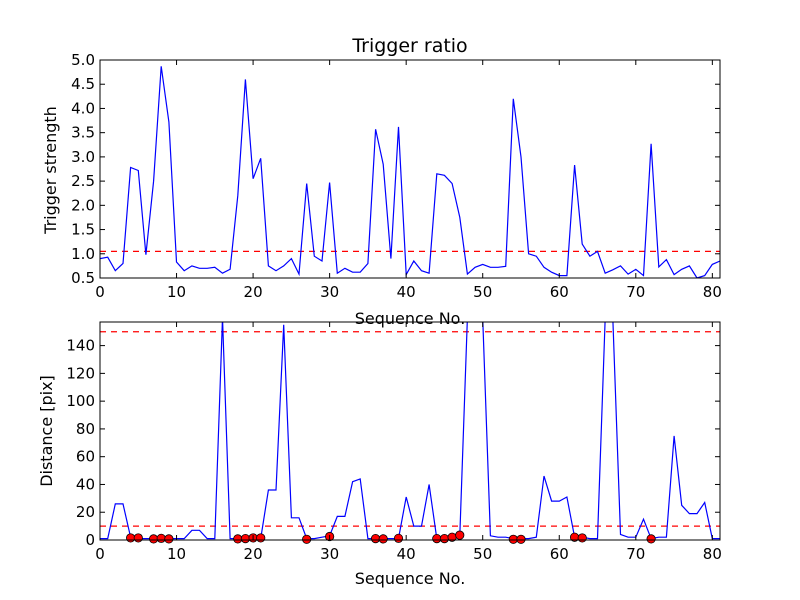  What do you see at coordinates (176, 292) in the screenshot?
I see `top-x-tick-label: 10` at bounding box center [176, 292].